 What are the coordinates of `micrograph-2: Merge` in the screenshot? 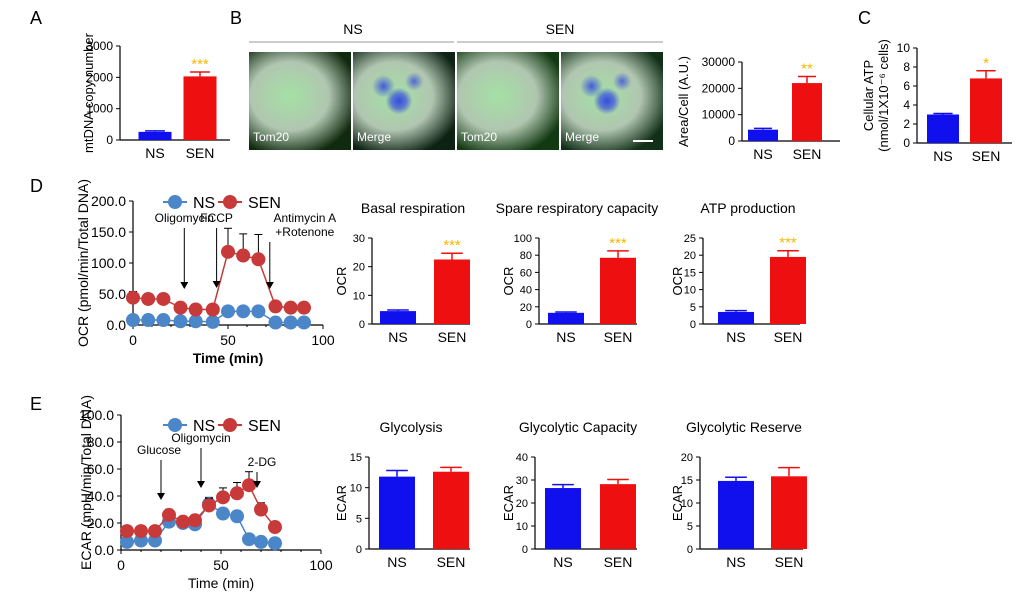 It's located at (404, 101).